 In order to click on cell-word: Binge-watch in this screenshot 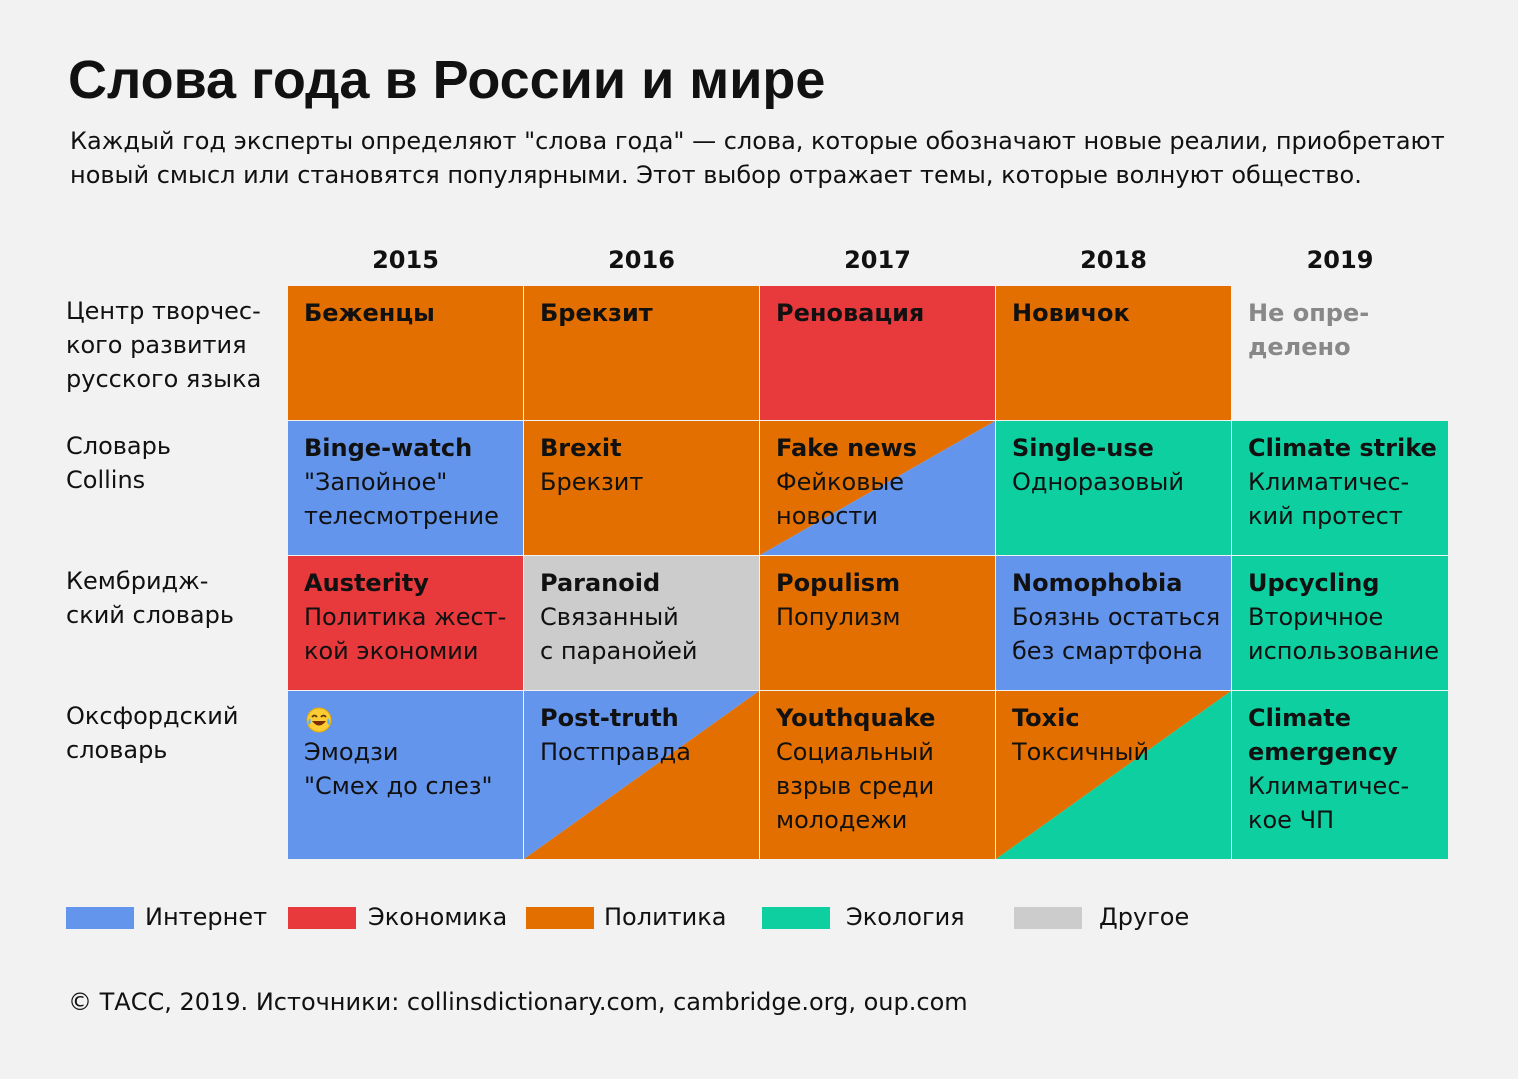, I will do `click(388, 448)`.